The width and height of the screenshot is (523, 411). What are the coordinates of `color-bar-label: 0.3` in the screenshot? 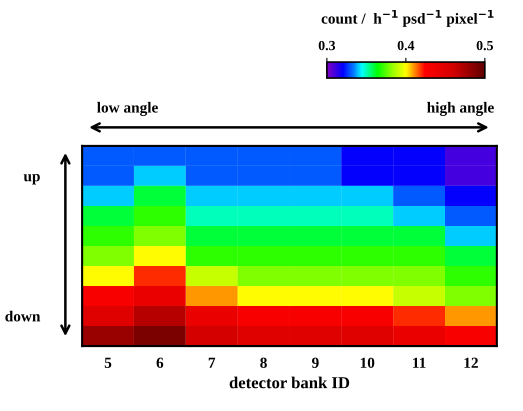 It's located at (327, 45).